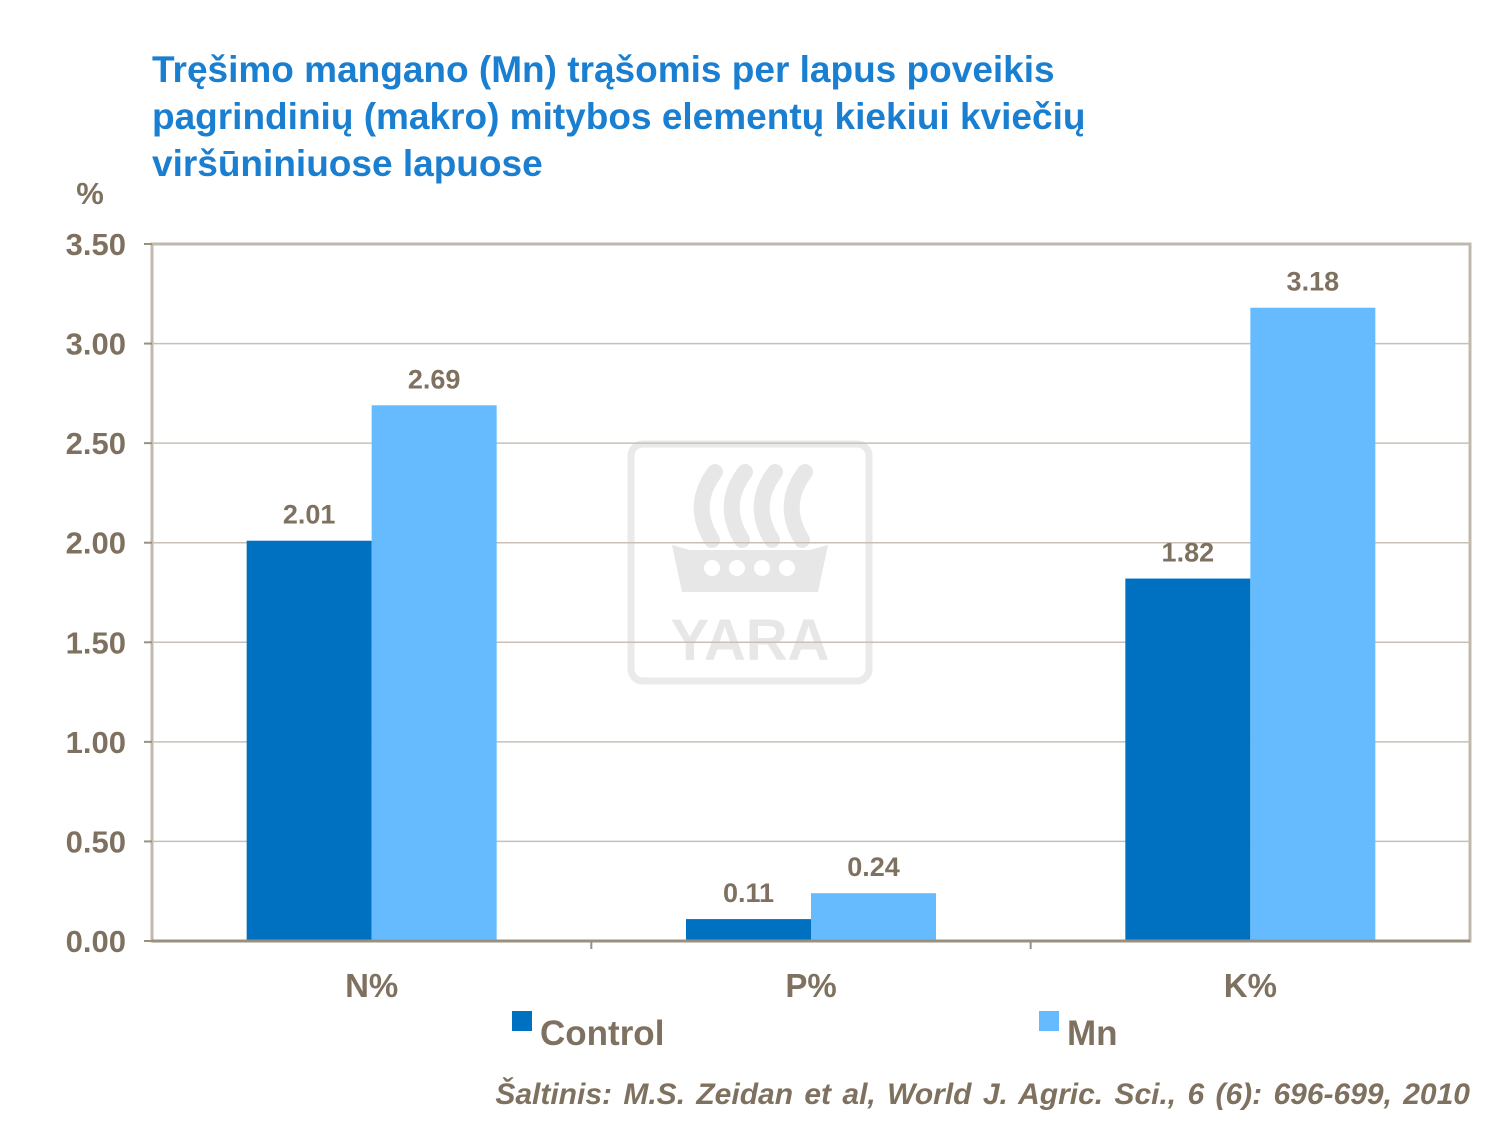 The image size is (1500, 1125). Describe the element at coordinates (96, 443) in the screenshot. I see `y-tick-label: 2.50` at that location.